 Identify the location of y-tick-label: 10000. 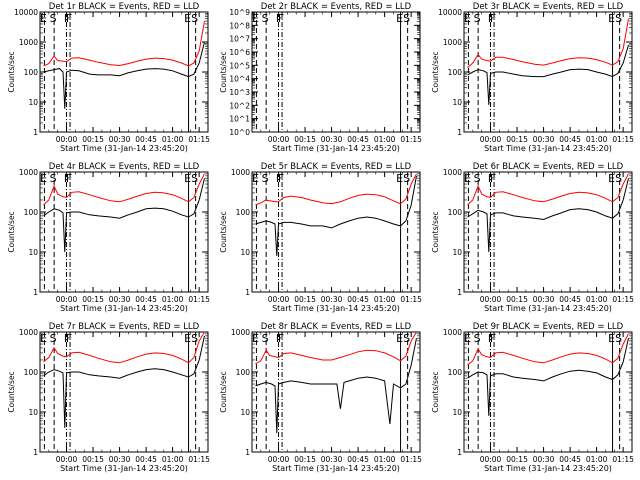
(26, 12).